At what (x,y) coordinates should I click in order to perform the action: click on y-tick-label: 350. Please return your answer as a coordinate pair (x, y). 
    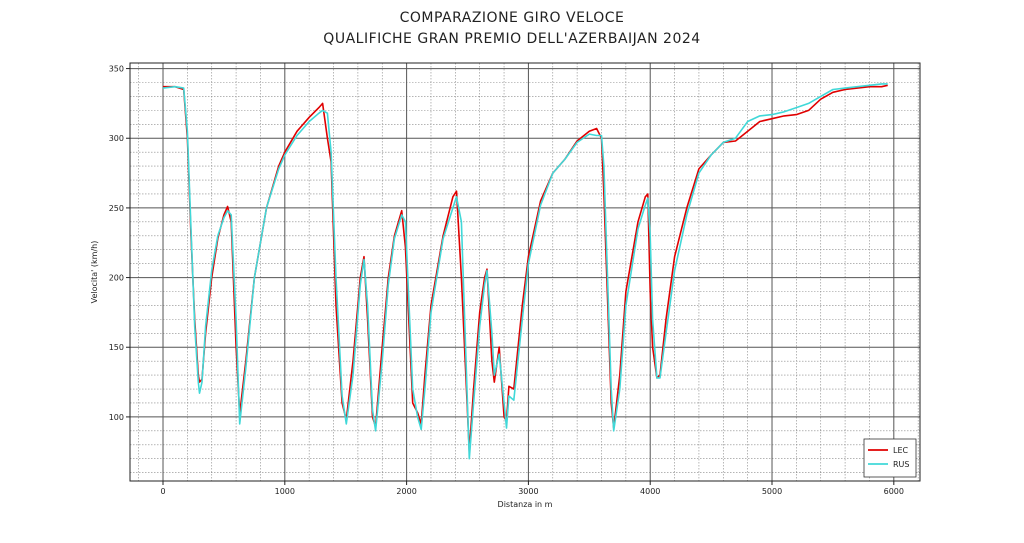
    Looking at the image, I should click on (116, 69).